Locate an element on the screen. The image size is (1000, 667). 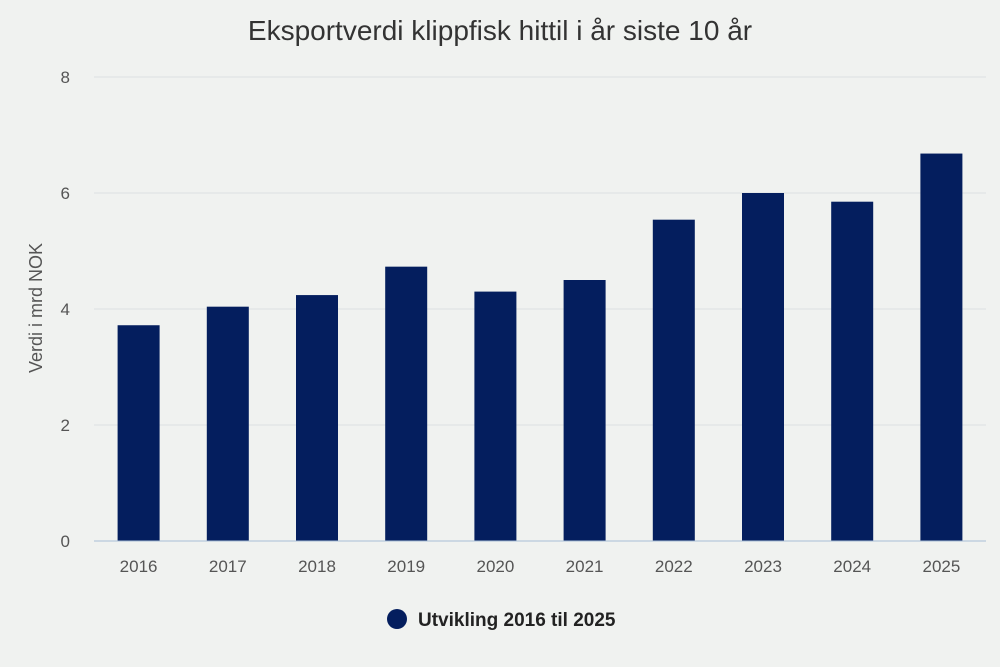
x-tick-label: 2023 is located at coordinates (763, 566).